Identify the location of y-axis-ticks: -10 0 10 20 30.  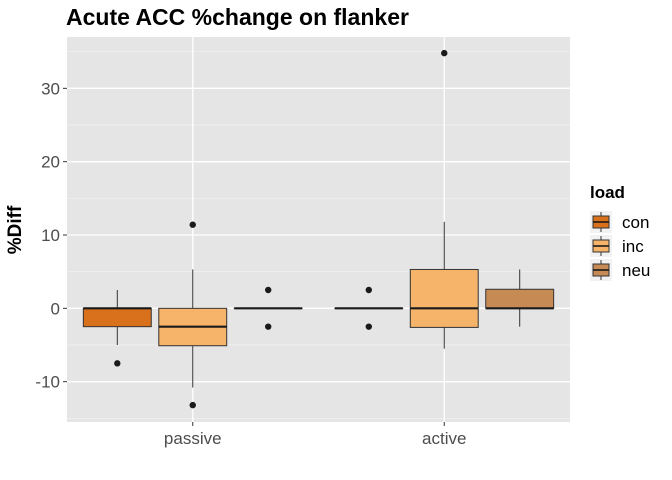
(51, 235).